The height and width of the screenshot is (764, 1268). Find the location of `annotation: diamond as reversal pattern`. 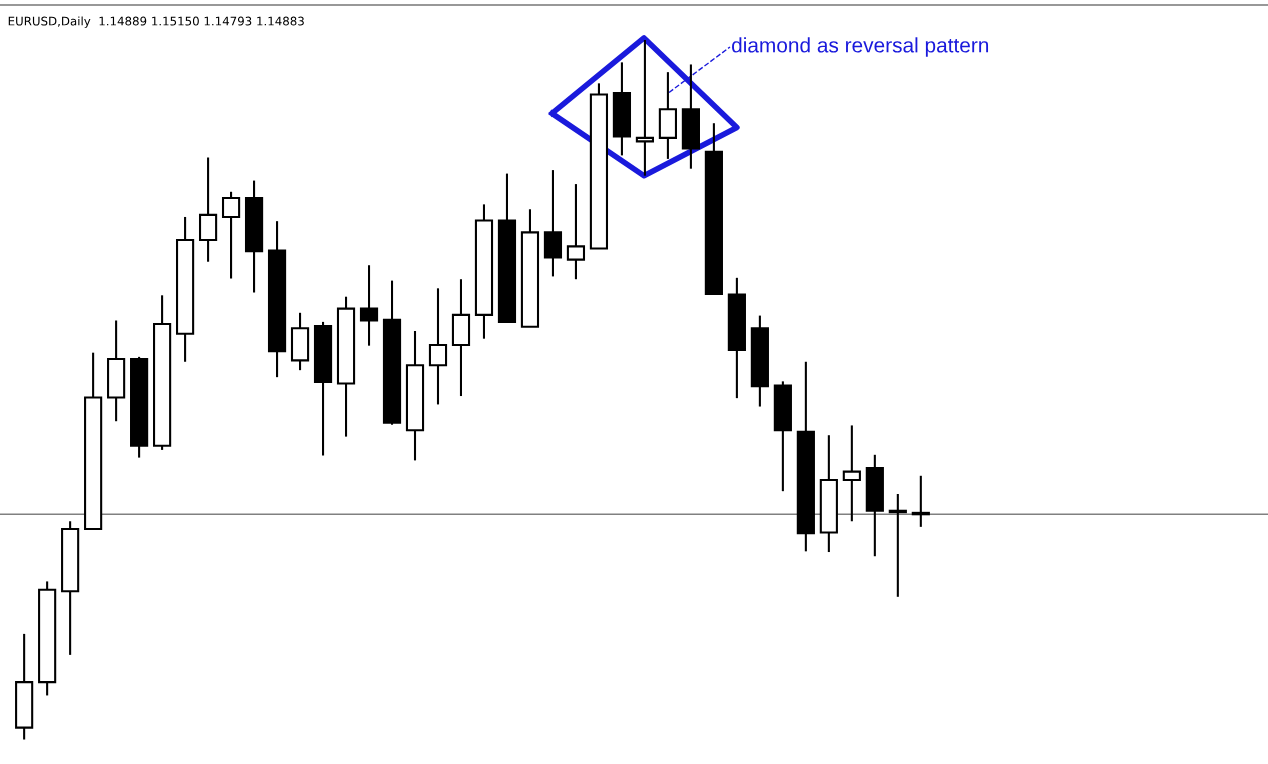

annotation: diamond as reversal pattern is located at coordinates (860, 47).